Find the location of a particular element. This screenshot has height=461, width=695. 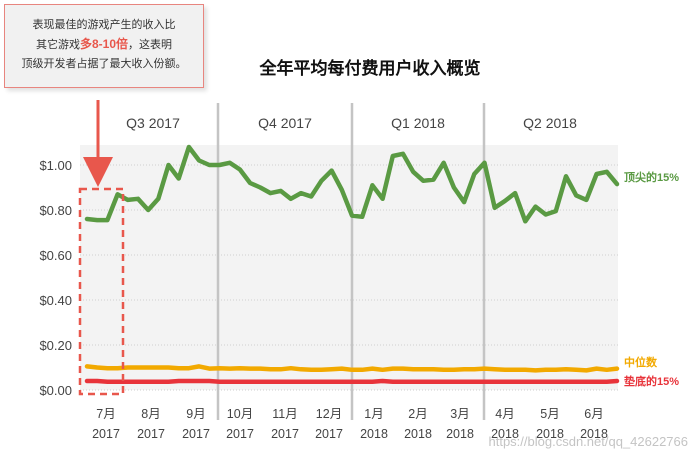

callout-highlight: 多8-10倍 is located at coordinates (104, 44).